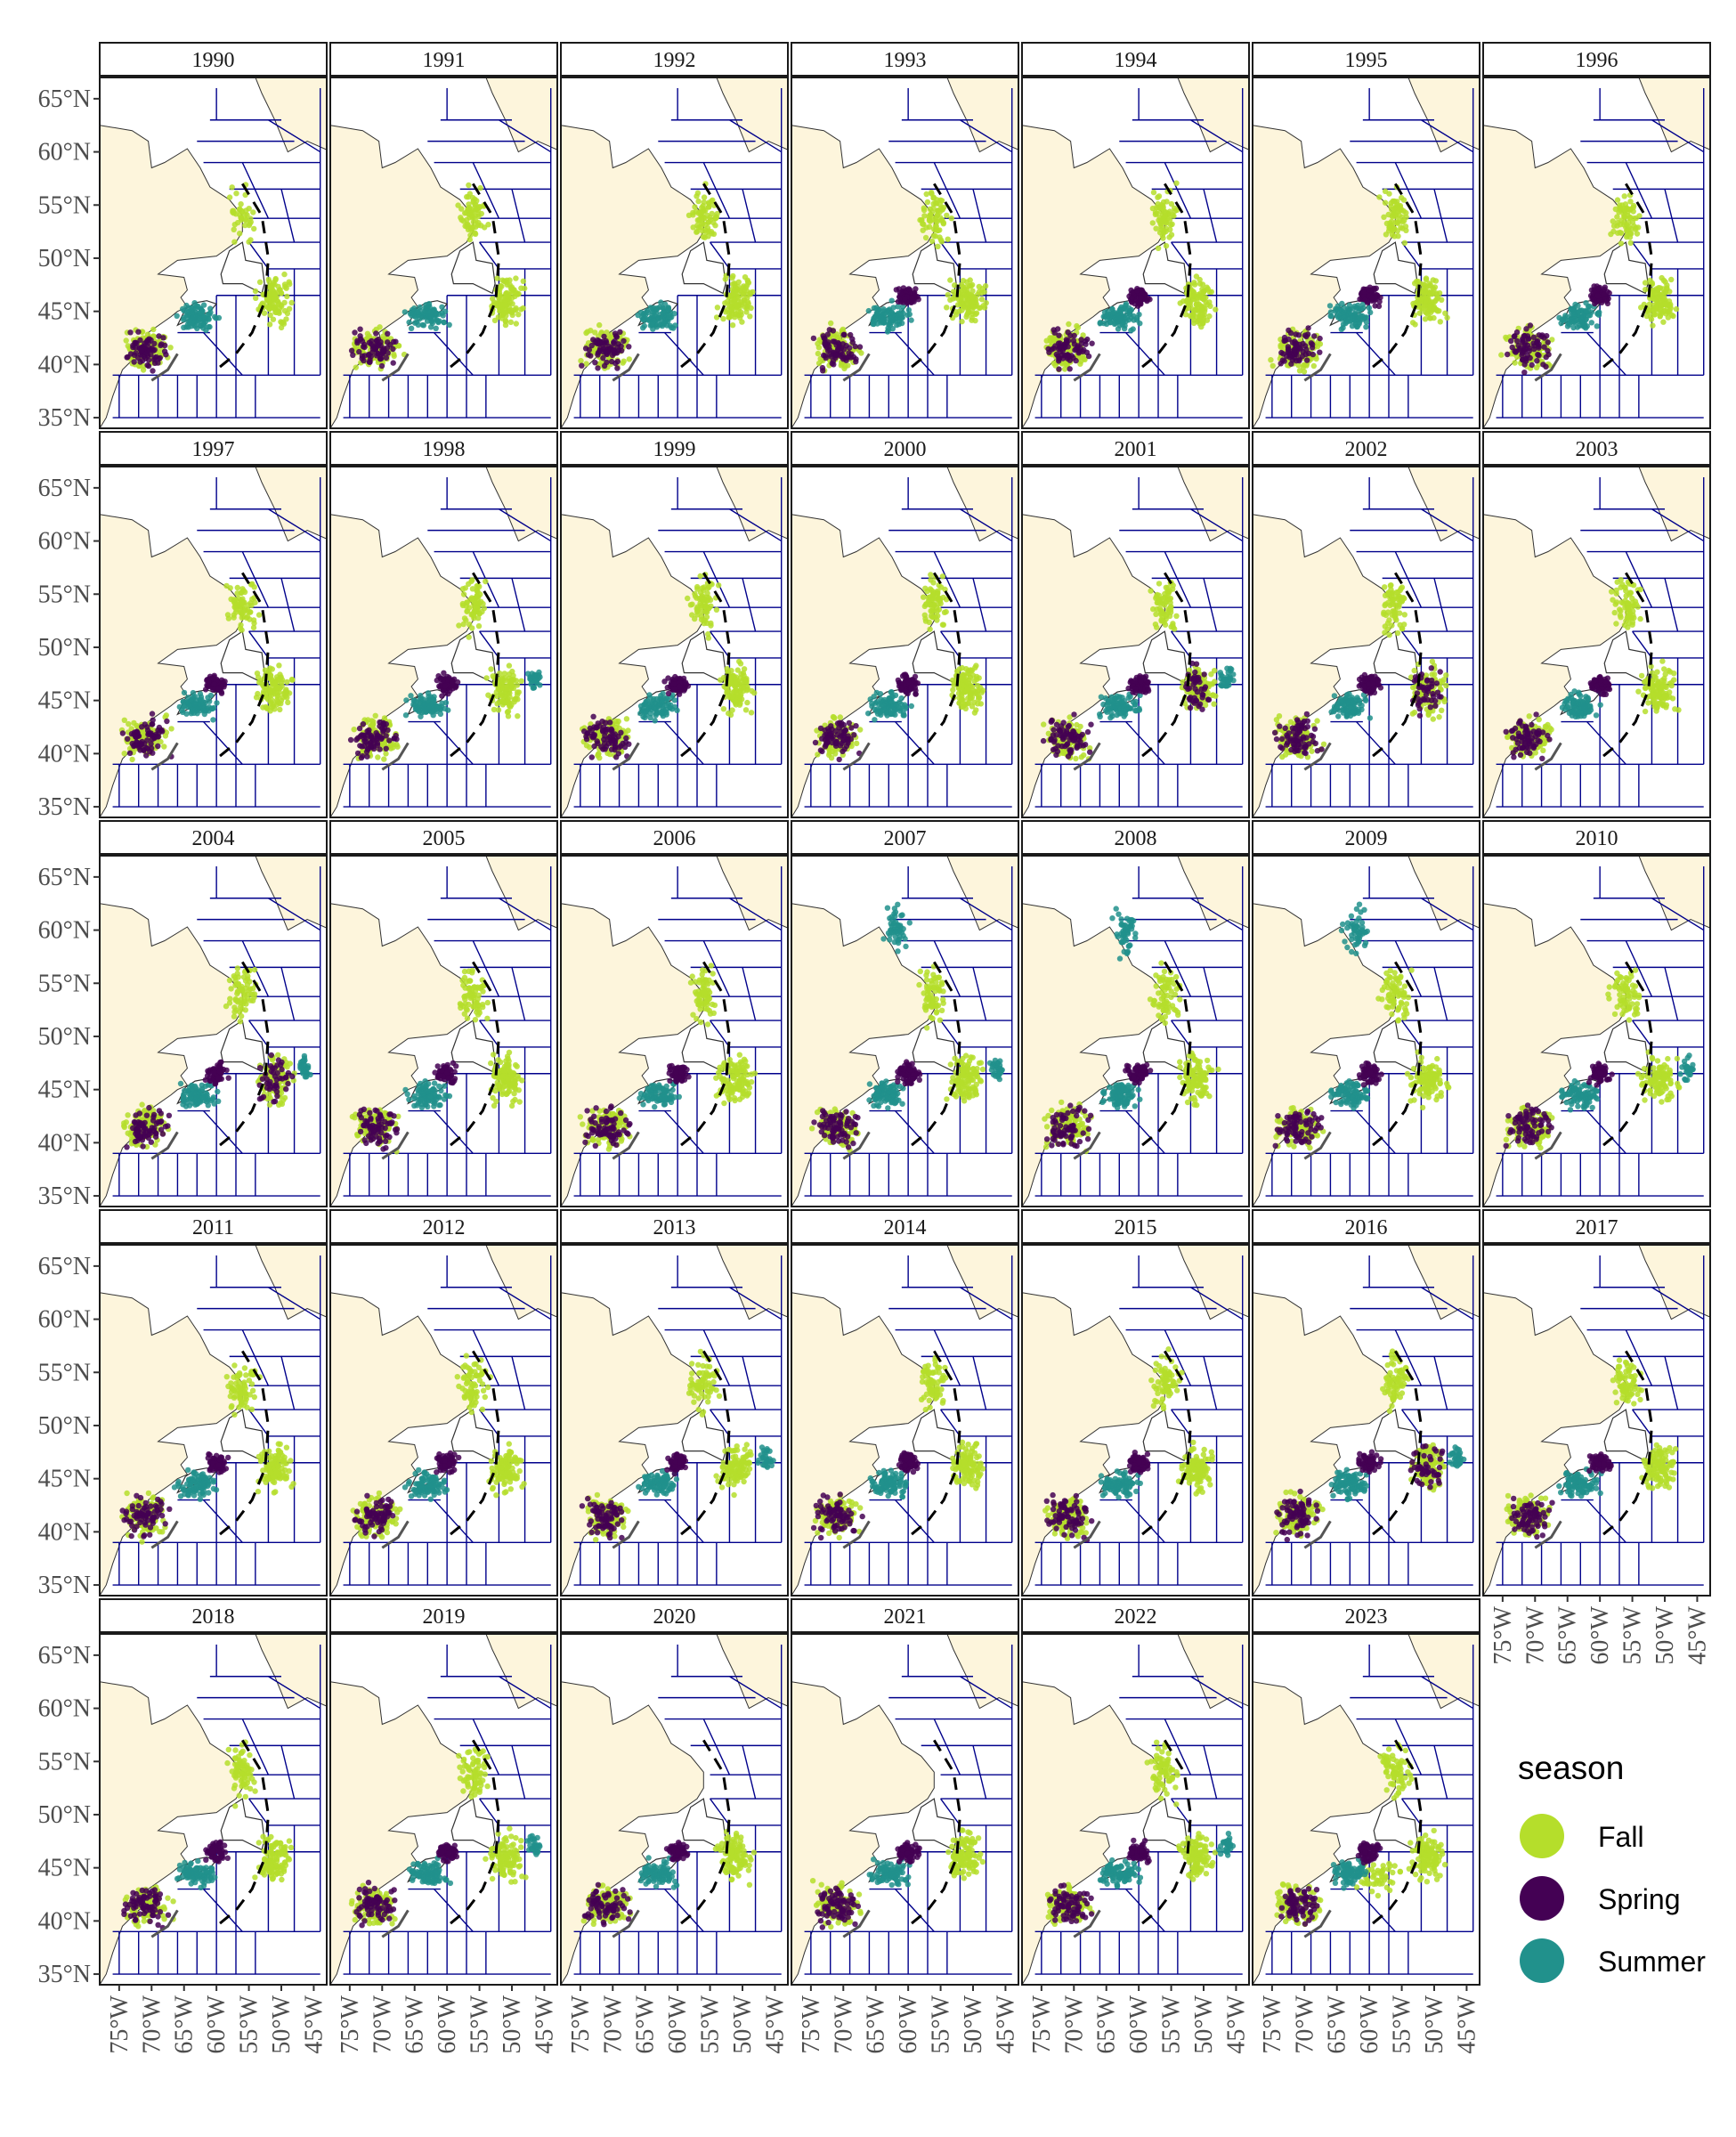  What do you see at coordinates (1317, 367) in the screenshot?
I see `hague-line` at bounding box center [1317, 367].